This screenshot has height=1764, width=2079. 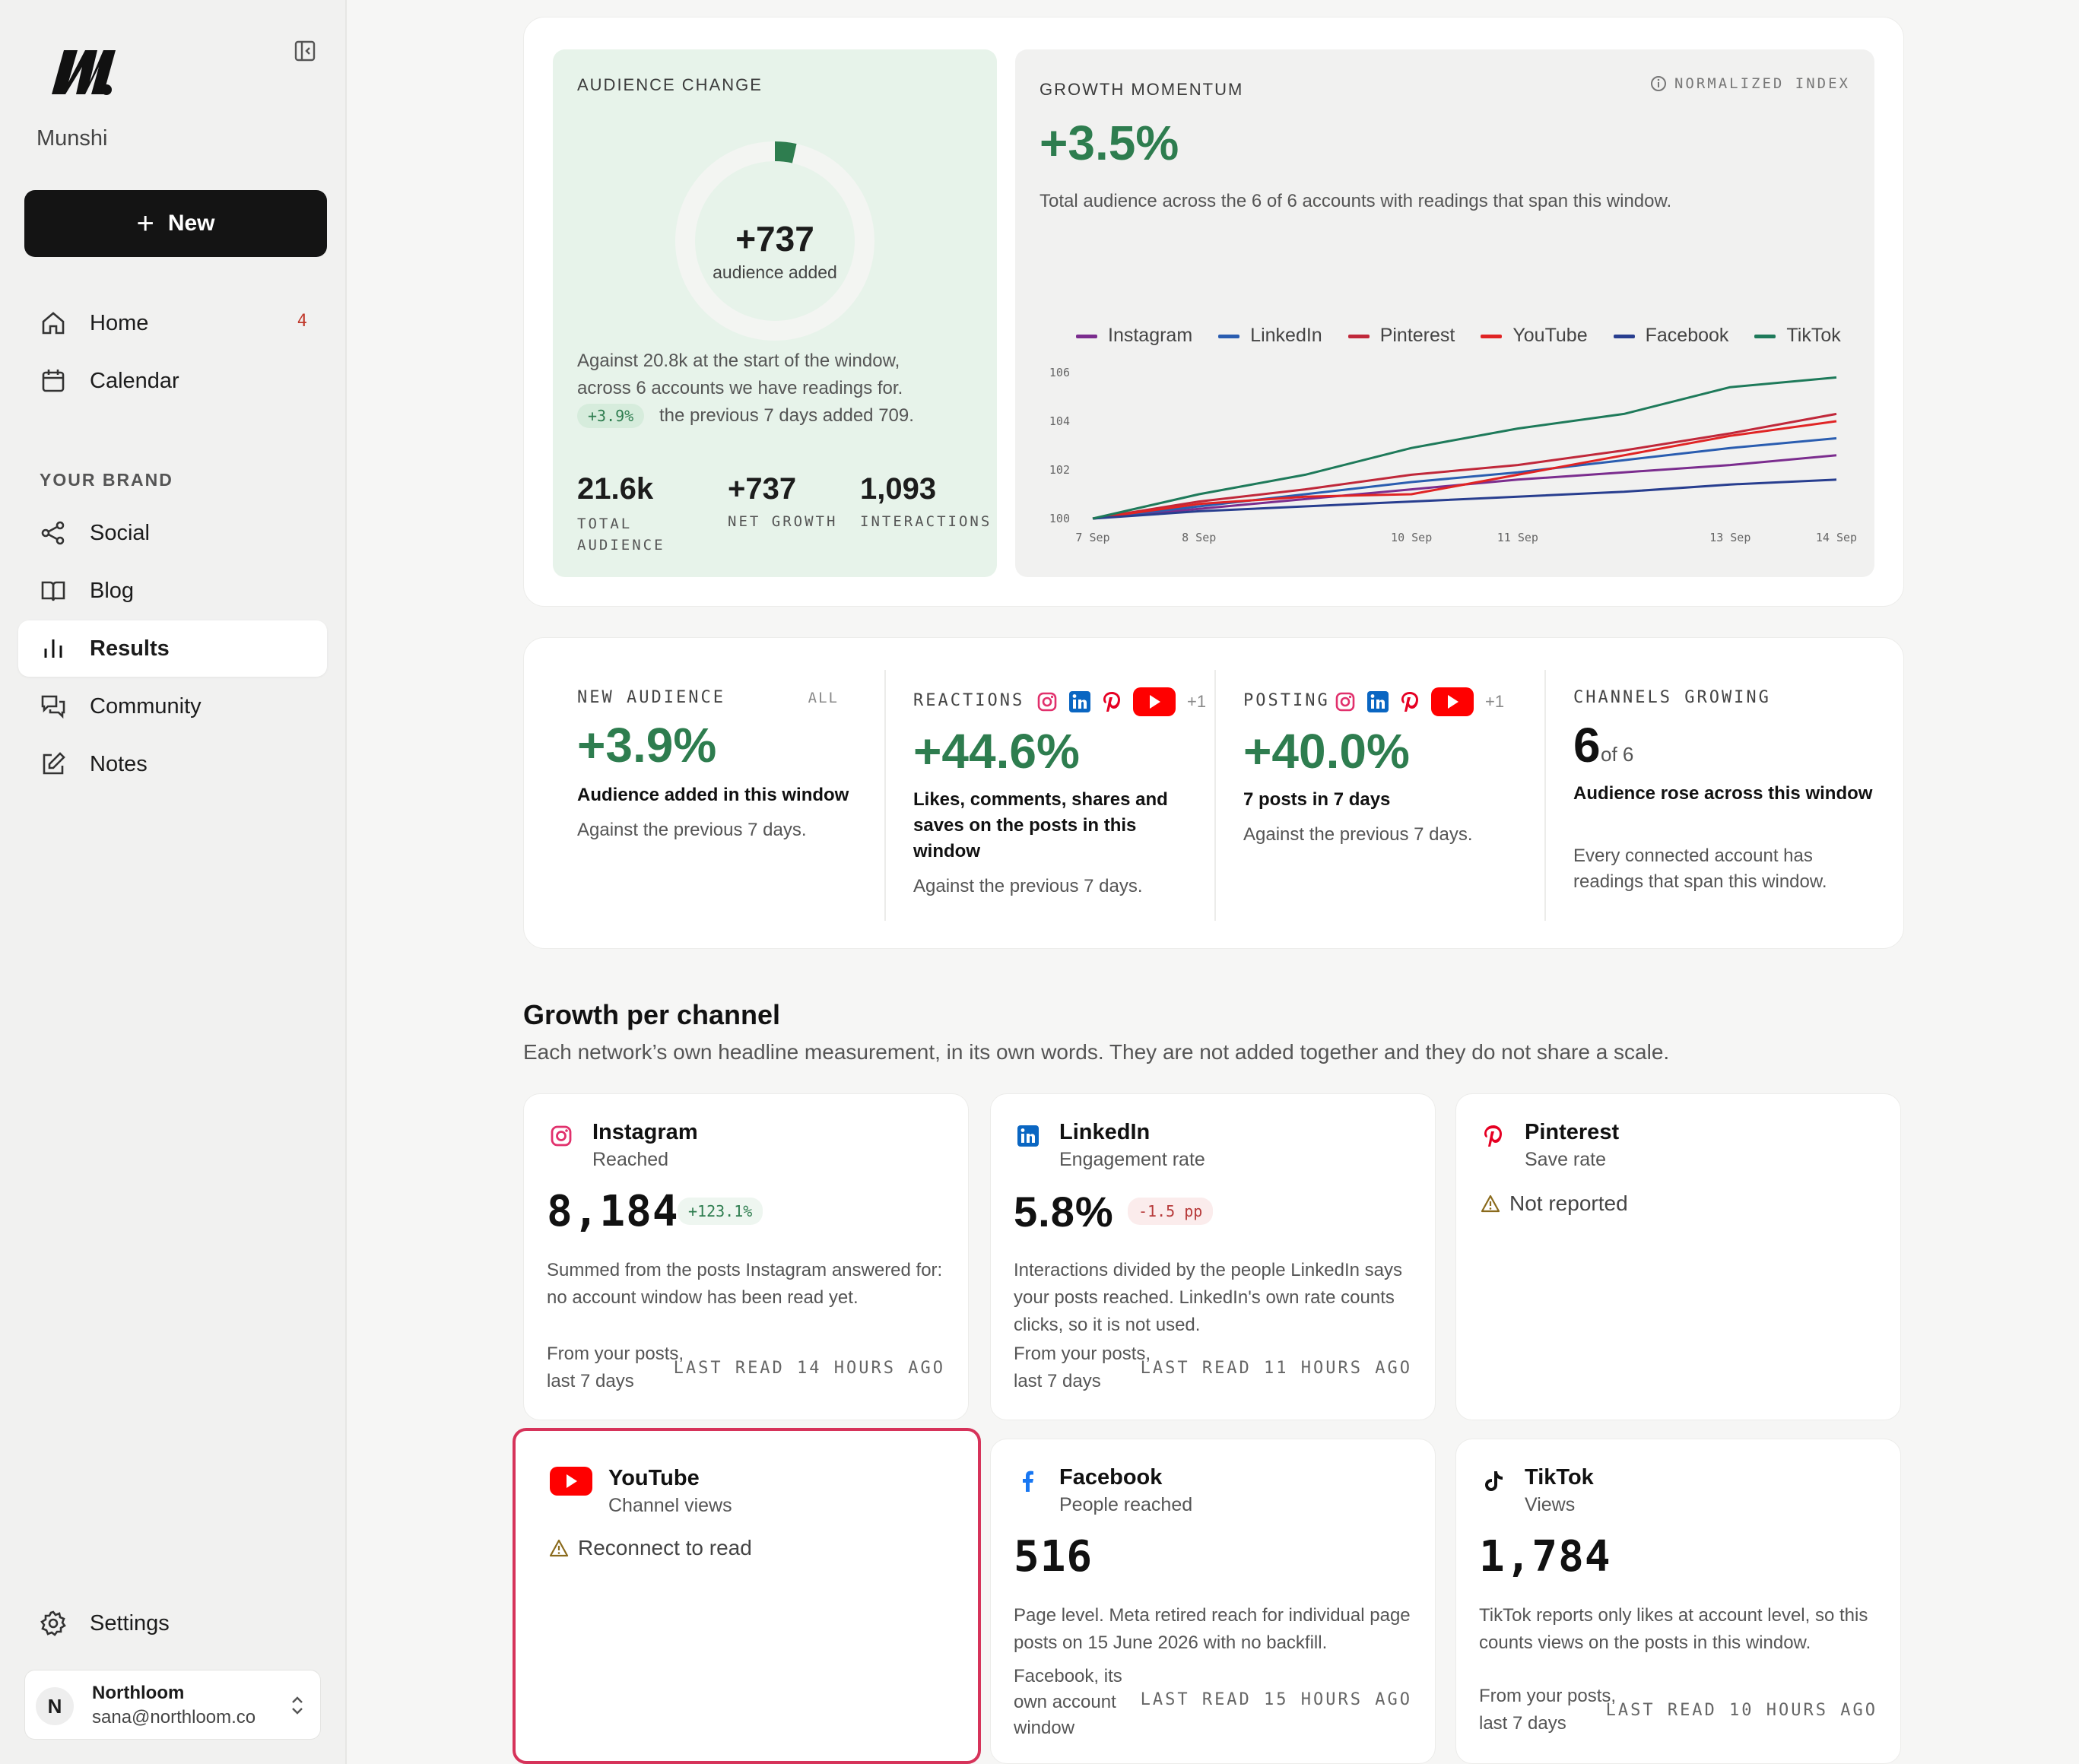 I want to click on channel-name: TikTok, so click(x=1559, y=1478).